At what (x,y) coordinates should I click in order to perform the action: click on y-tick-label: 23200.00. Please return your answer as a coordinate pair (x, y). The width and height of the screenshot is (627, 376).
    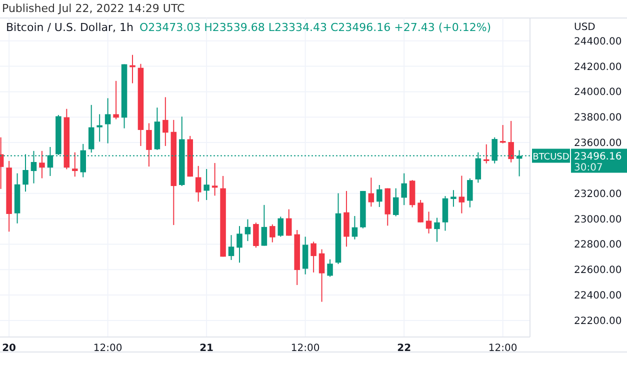
    Looking at the image, I should click on (598, 194).